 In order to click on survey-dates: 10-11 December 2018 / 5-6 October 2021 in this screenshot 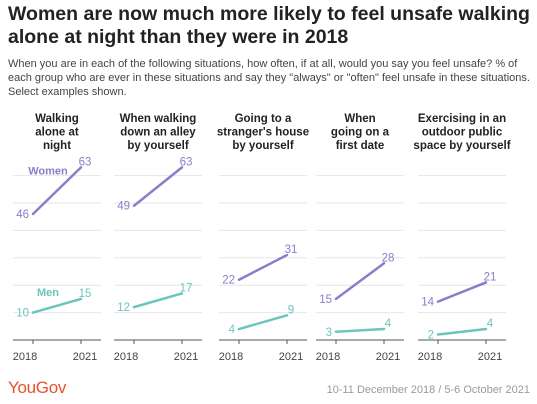, I will do `click(428, 390)`.